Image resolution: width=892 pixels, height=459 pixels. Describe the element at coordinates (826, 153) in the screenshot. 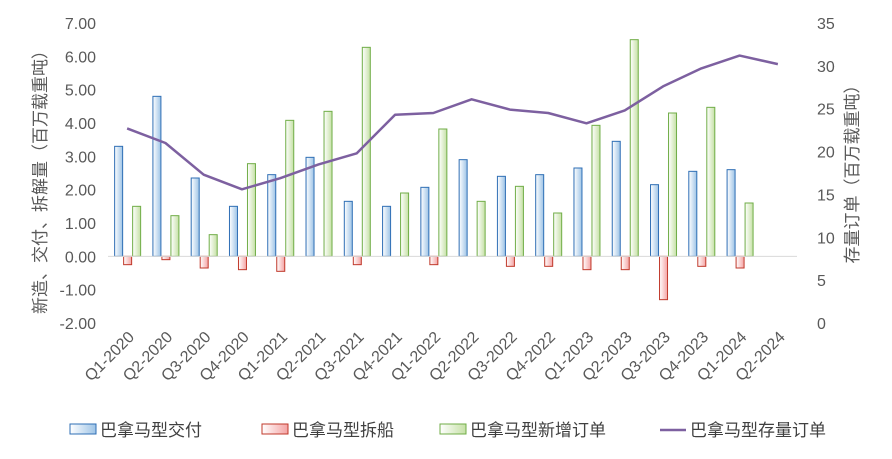

I see `right-tick-label: 20` at that location.